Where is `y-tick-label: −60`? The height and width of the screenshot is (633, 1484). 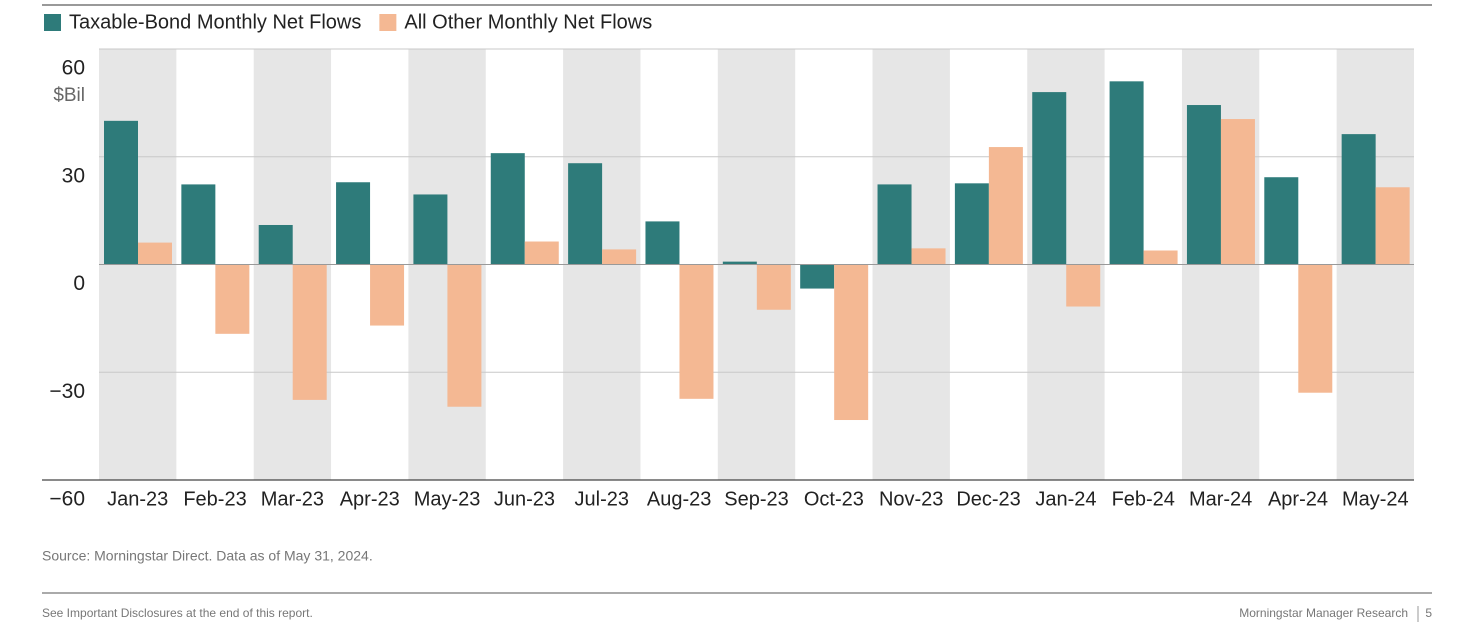 y-tick-label: −60 is located at coordinates (67, 499).